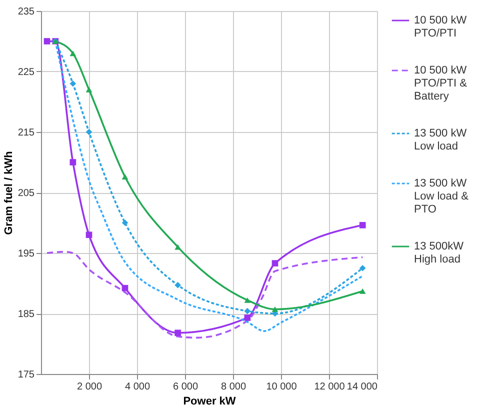  I want to click on x-tick-label: 12 000, so click(330, 387).